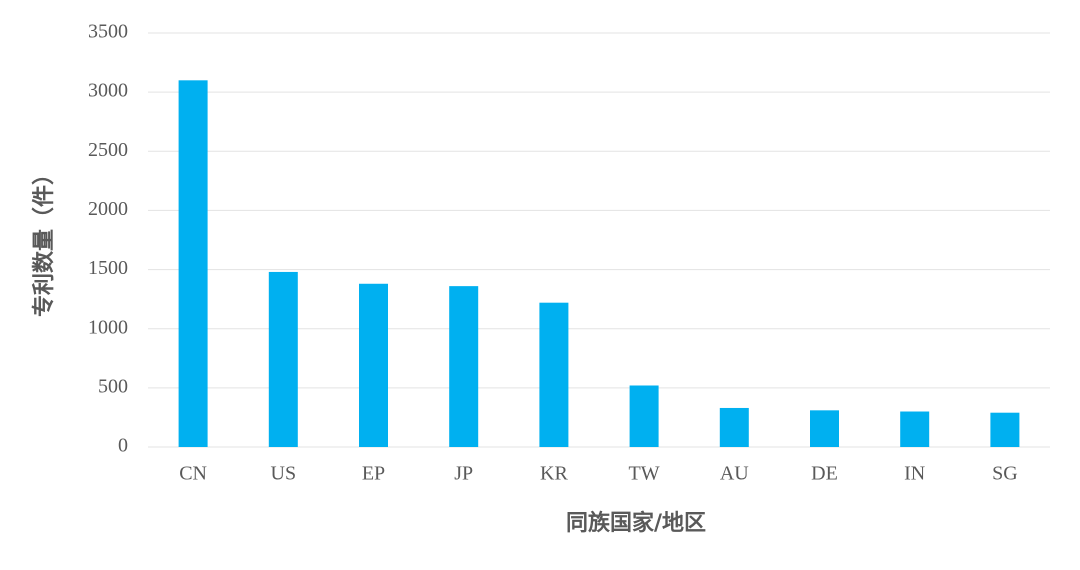 This screenshot has height=570, width=1080. Describe the element at coordinates (108, 91) in the screenshot. I see `y-tick-label: 3000` at that location.